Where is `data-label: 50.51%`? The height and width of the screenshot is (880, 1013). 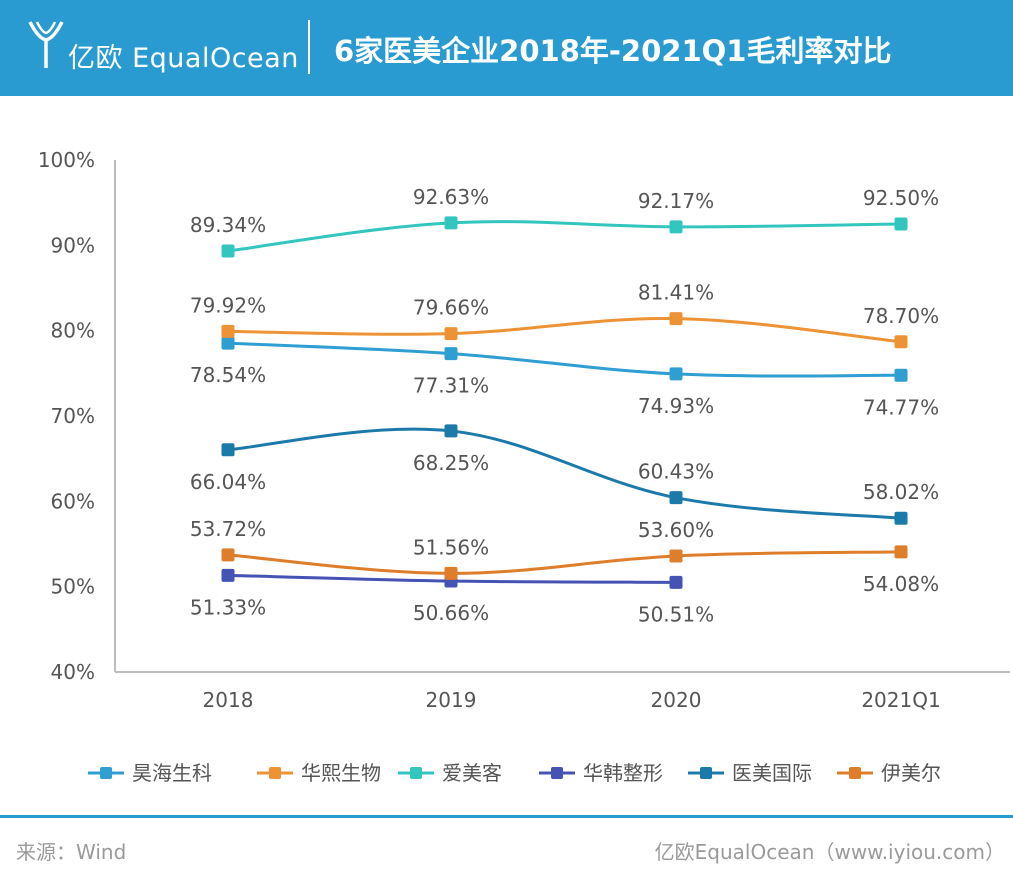
data-label: 50.51% is located at coordinates (676, 614).